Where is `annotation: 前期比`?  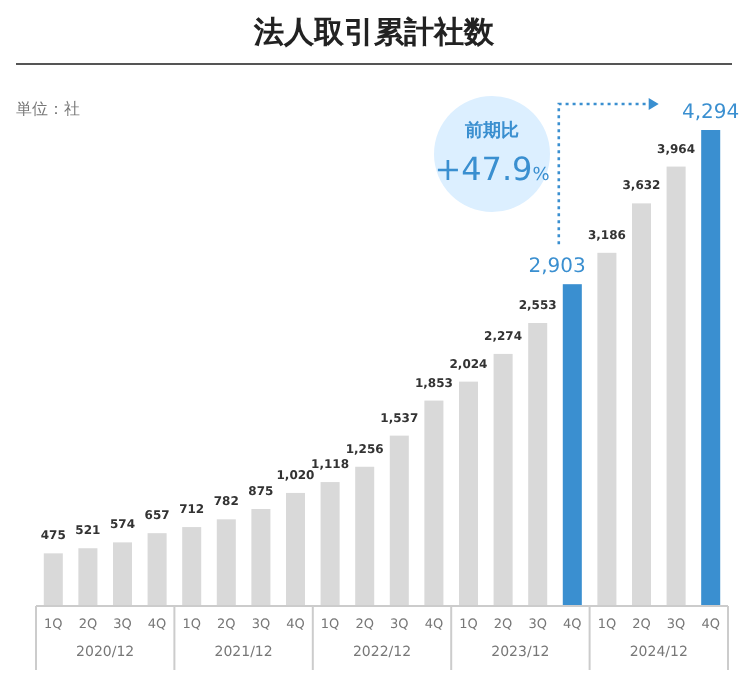
annotation: 前期比 is located at coordinates (491, 131).